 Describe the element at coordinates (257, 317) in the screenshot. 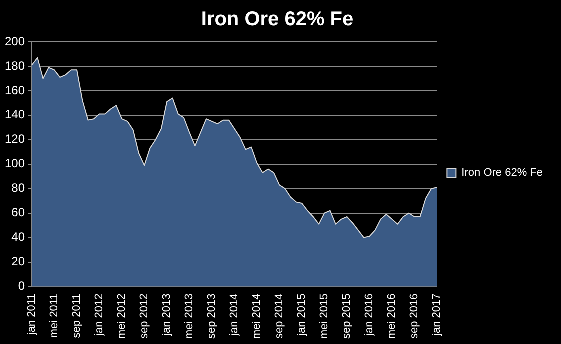

I see `x-tick-label: mei 2014` at that location.